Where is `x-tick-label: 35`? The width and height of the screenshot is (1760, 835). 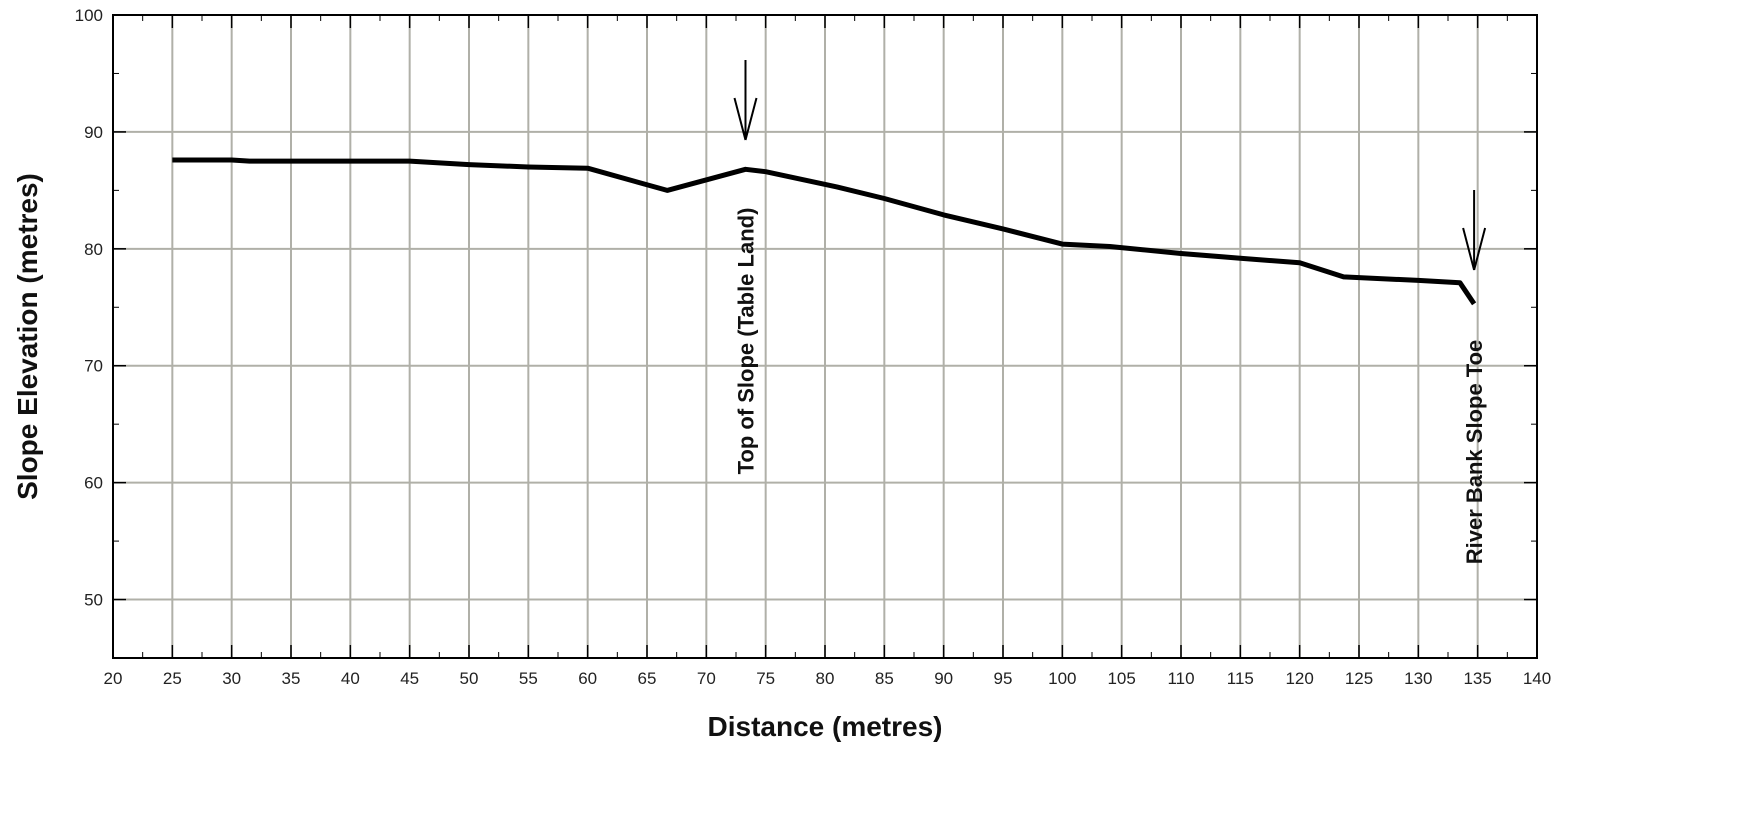 x-tick-label: 35 is located at coordinates (291, 678).